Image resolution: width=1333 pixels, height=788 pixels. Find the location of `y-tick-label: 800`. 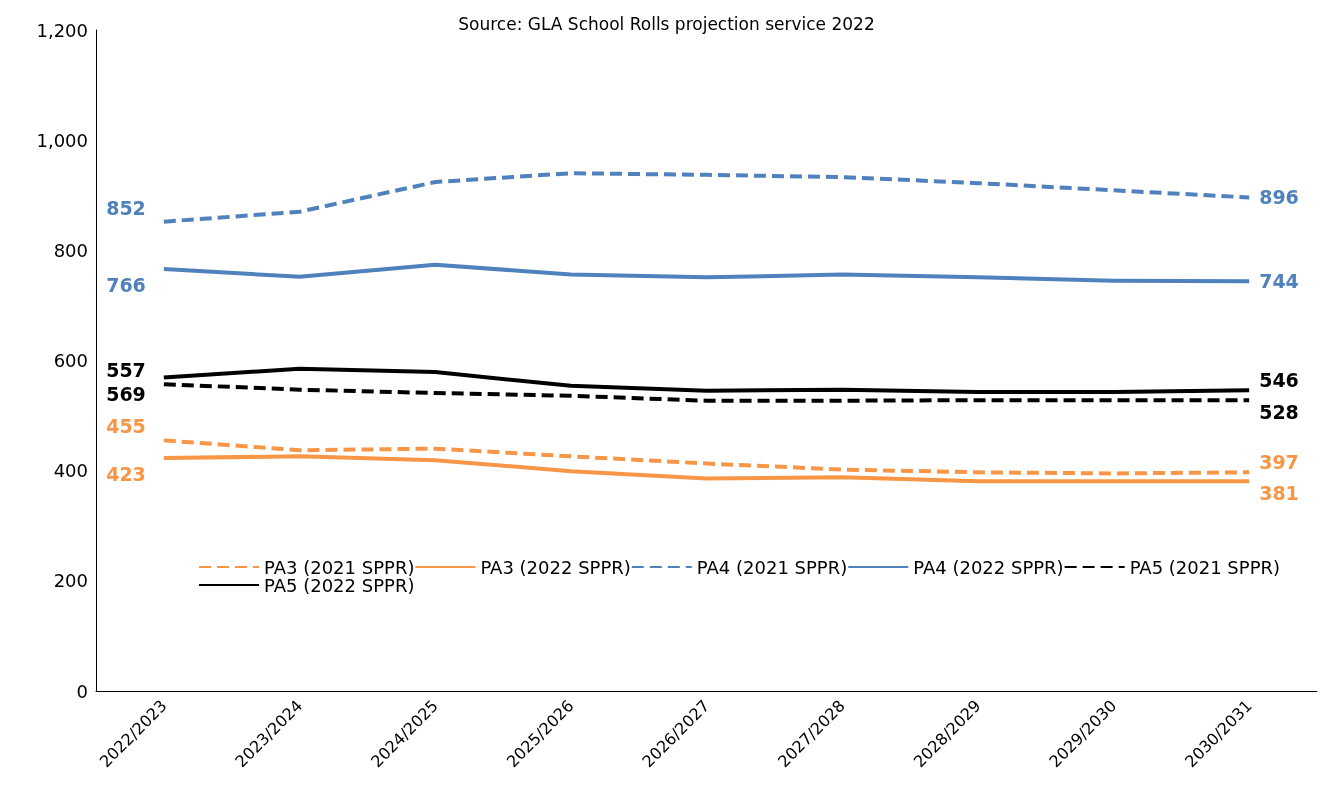

y-tick-label: 800 is located at coordinates (70, 250).